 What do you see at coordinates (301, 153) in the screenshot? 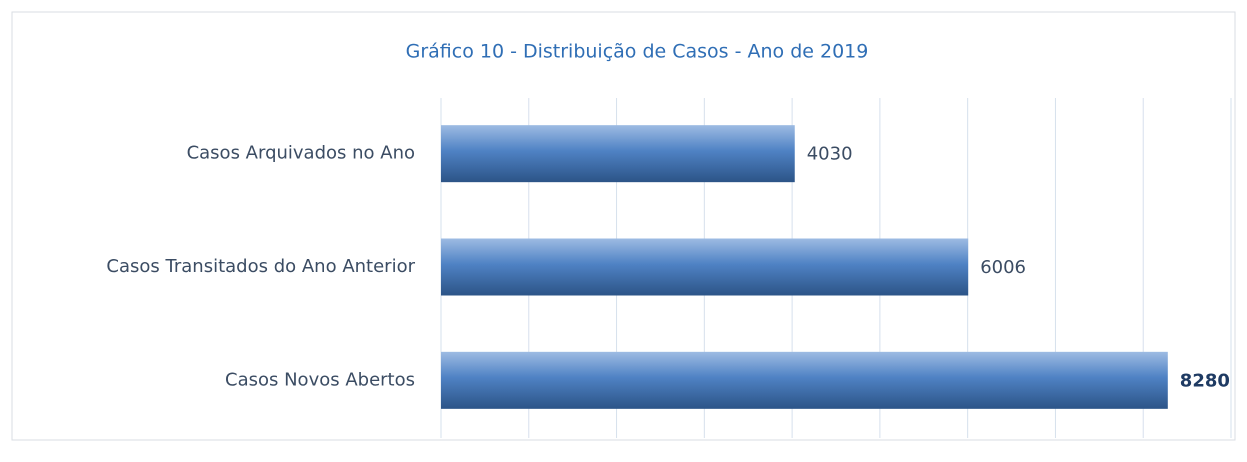
I see `y-tick-label: Casos Arquivados no Ano` at bounding box center [301, 153].